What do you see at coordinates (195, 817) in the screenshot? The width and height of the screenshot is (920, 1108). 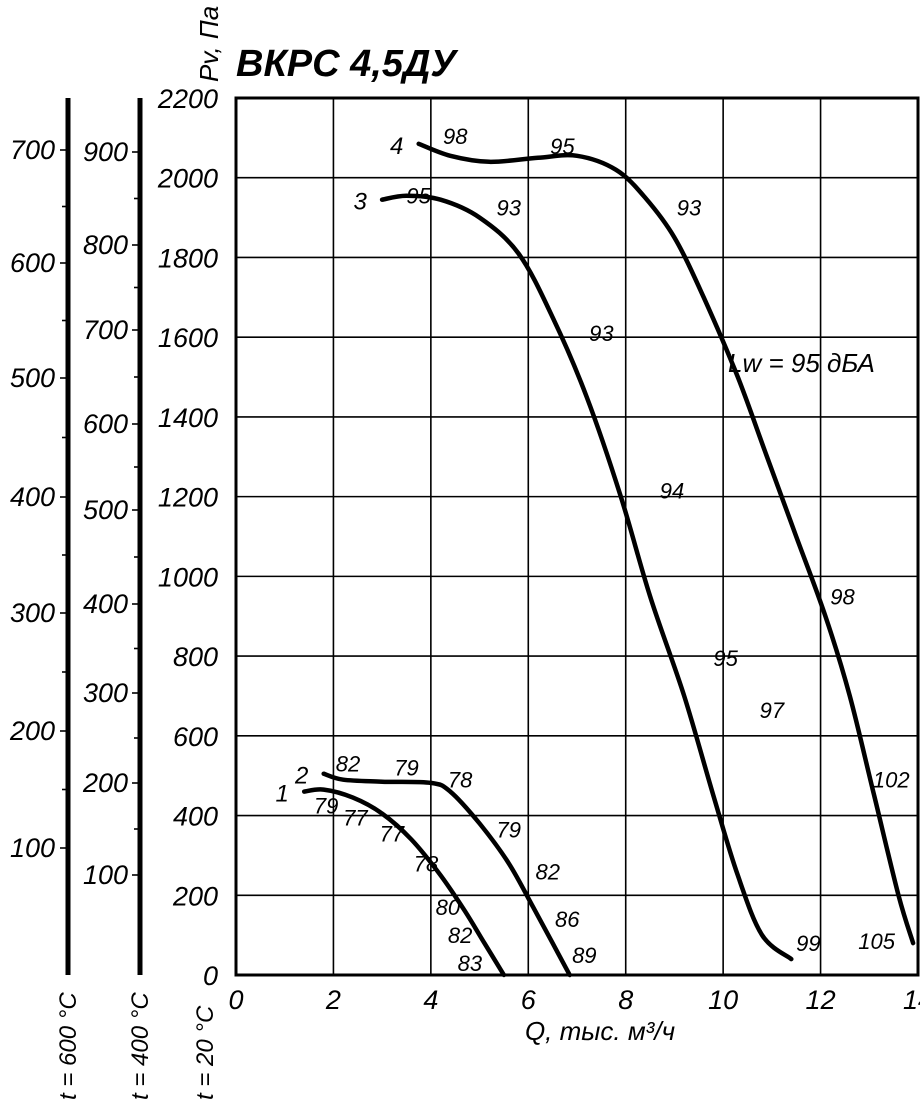 I see `y-tick-label: 400` at bounding box center [195, 817].